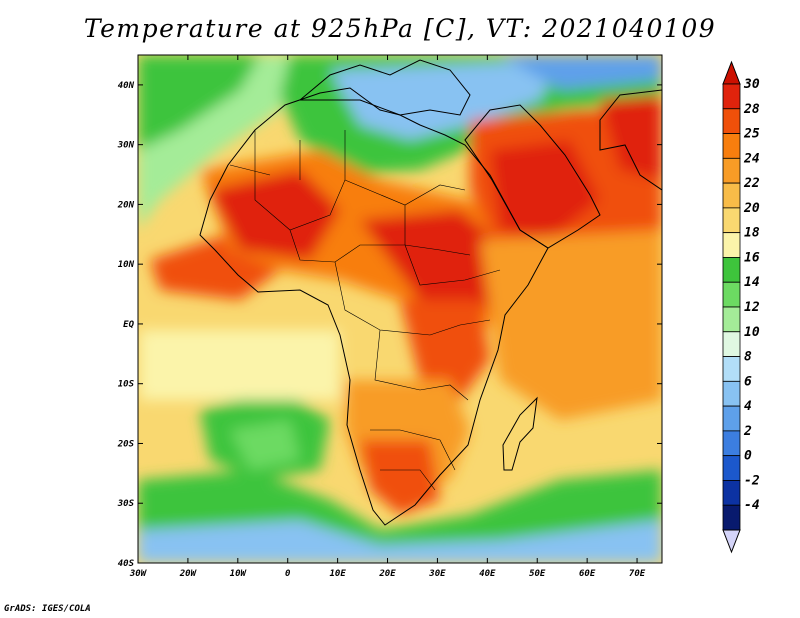 The height and width of the screenshot is (618, 800). I want to click on colorbar-label: 30, so click(751, 84).